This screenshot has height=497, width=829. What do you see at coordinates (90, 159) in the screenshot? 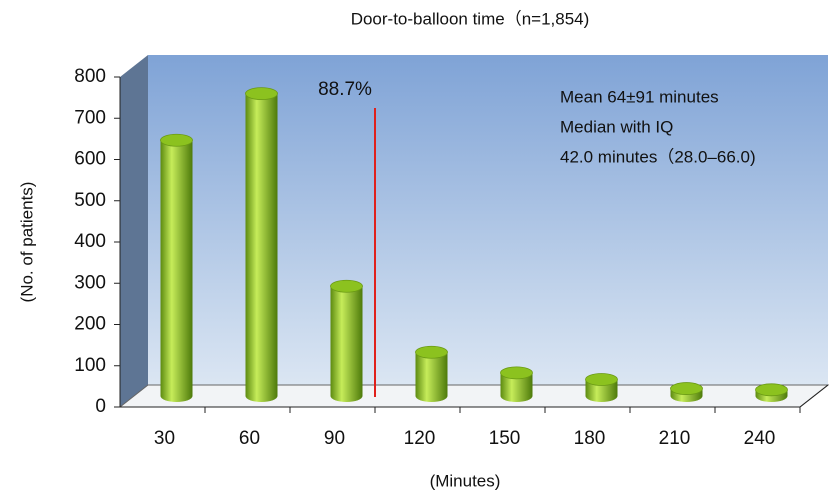
I see `y-tick-label: 600` at bounding box center [90, 159].